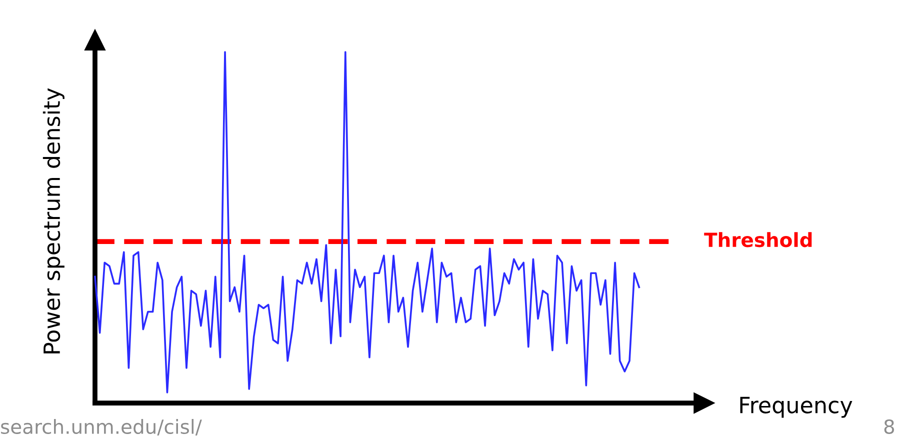 This screenshot has width=909, height=440. Describe the element at coordinates (796, 407) in the screenshot. I see `x-axis-title: Frequency` at that location.